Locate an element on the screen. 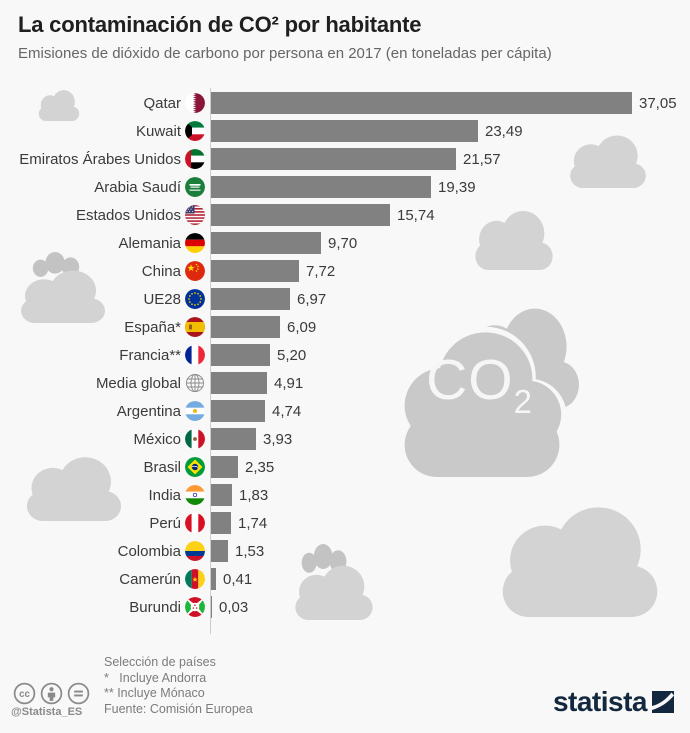  license-icons: cc is located at coordinates (51, 693).